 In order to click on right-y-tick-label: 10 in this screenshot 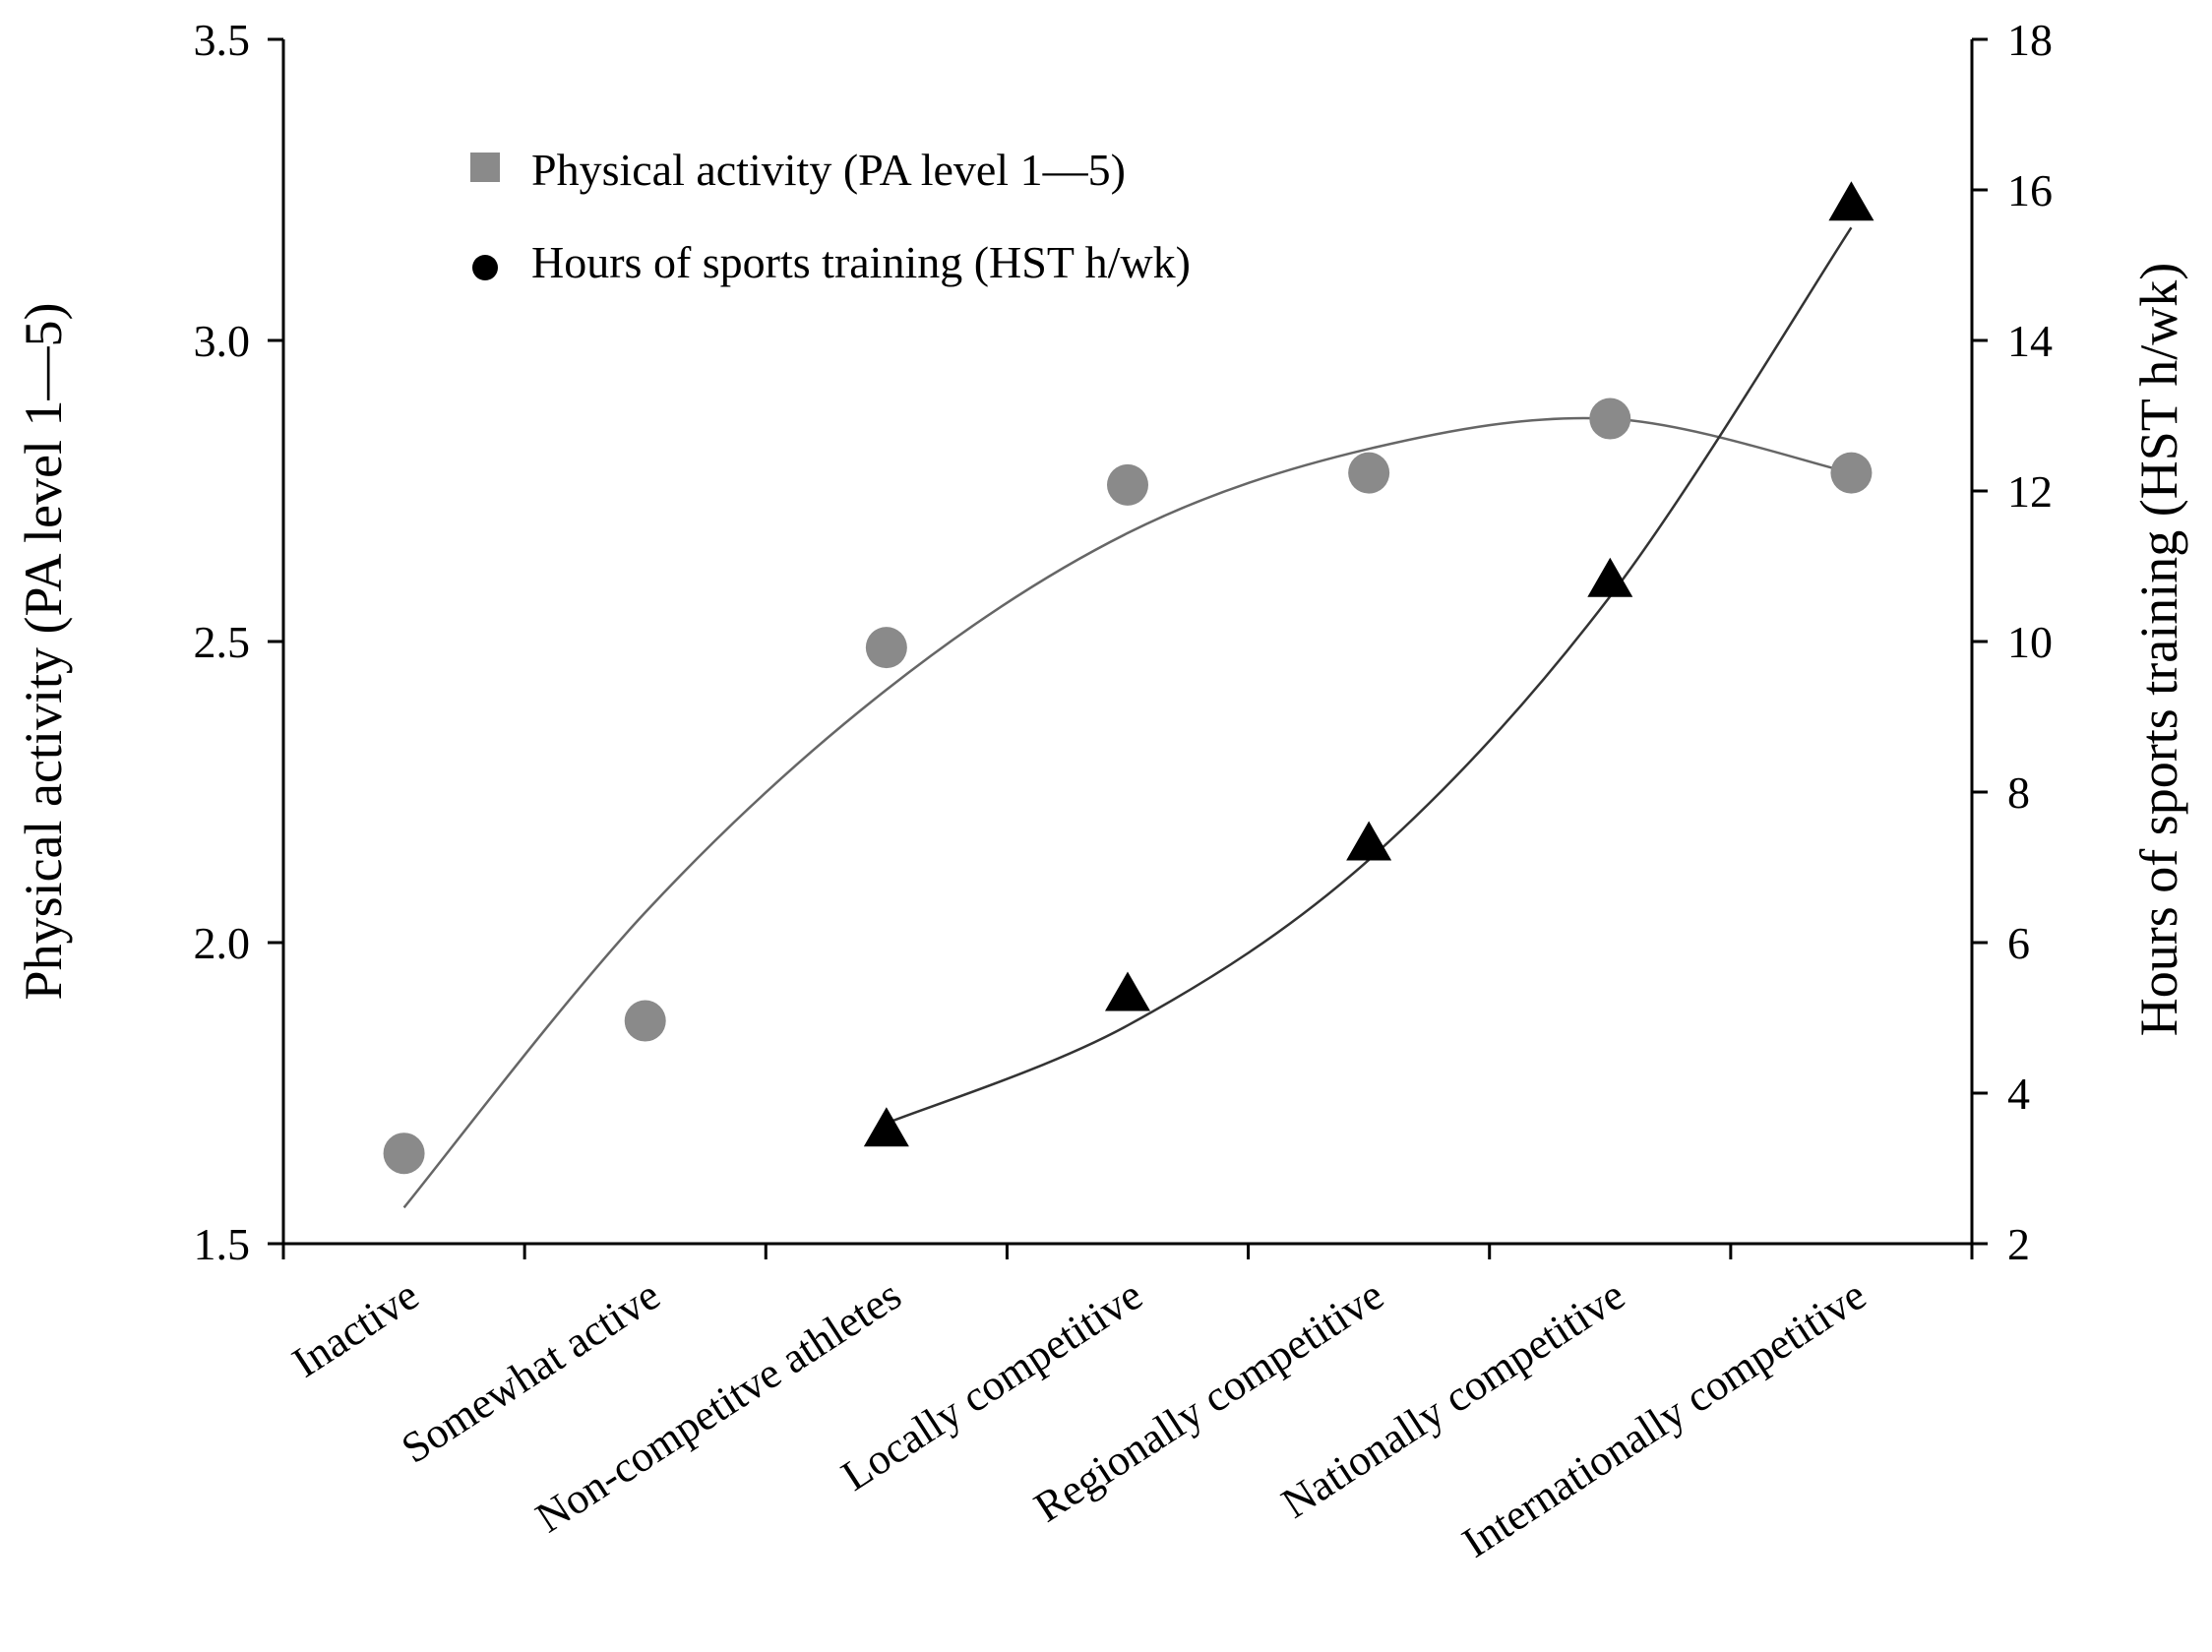, I will do `click(2030, 642)`.